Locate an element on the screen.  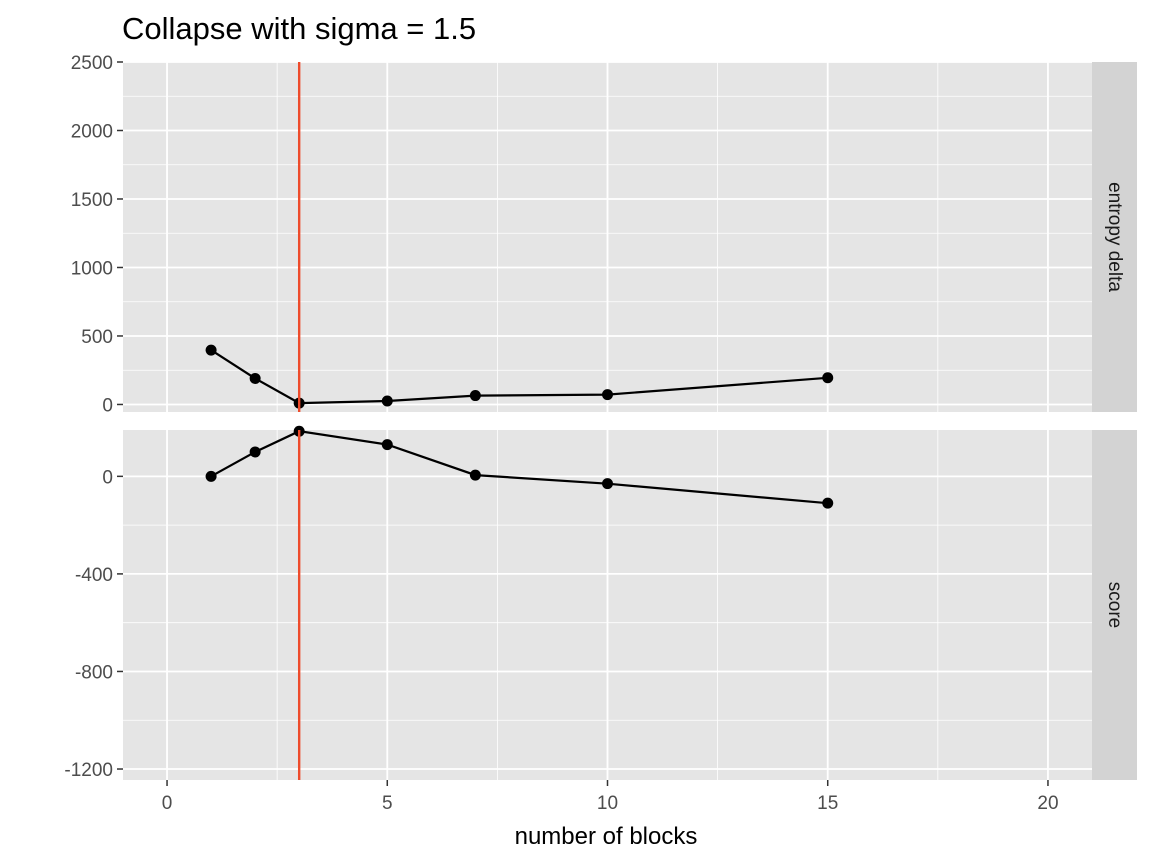
chart-title: Collapse with sigma = 1.5 is located at coordinates (299, 28).